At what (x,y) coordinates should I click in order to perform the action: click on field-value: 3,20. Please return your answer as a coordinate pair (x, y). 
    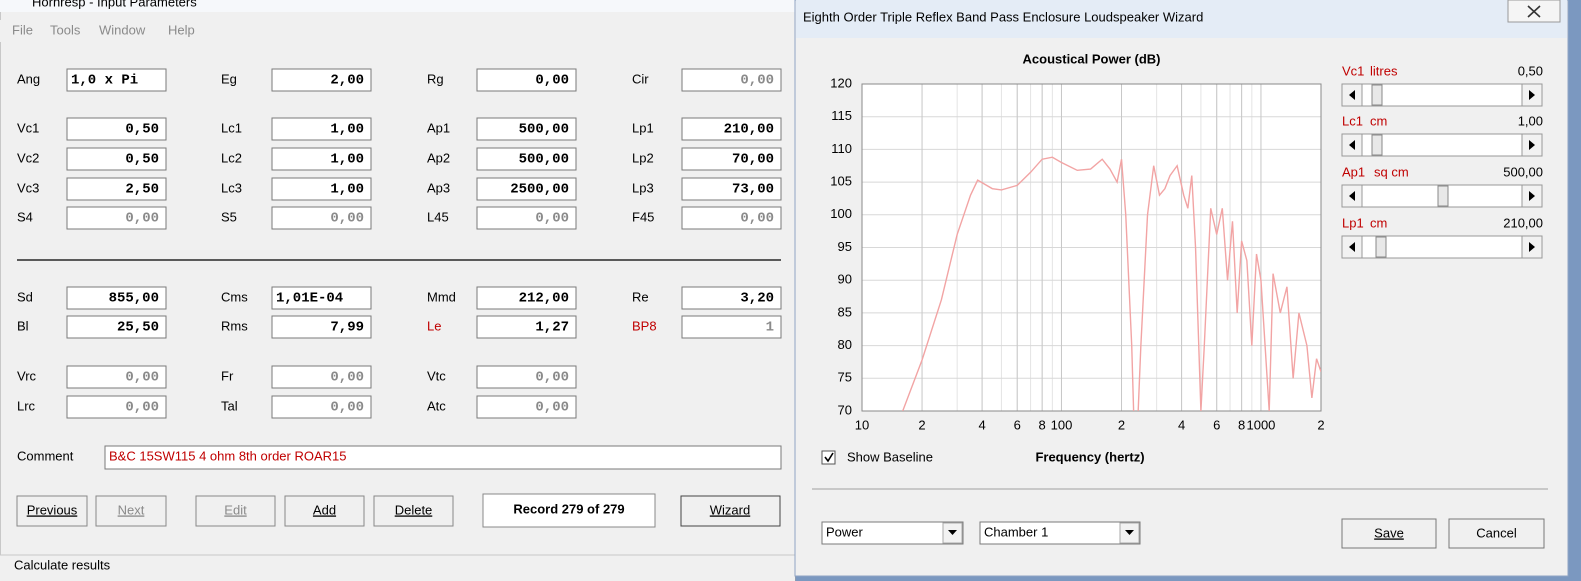
    Looking at the image, I should click on (757, 299).